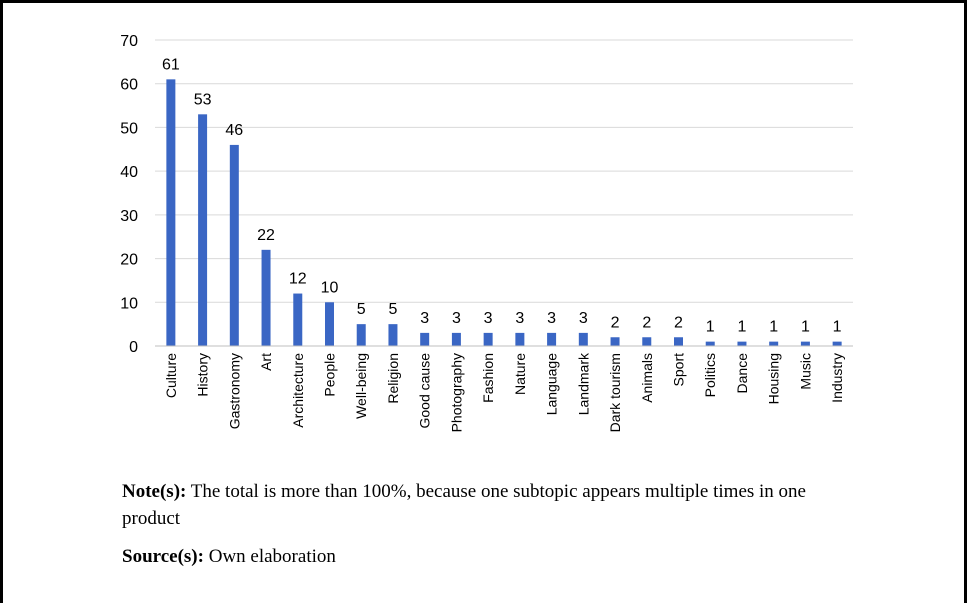 The width and height of the screenshot is (967, 603). I want to click on x-tick-label: Animals, so click(647, 378).